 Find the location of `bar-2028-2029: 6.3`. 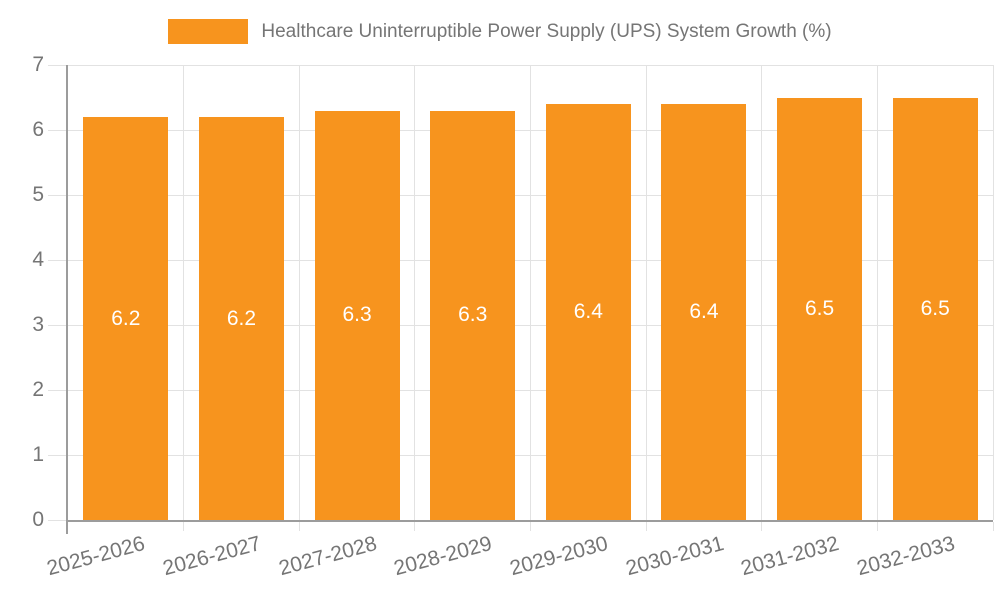

bar-2028-2029: 6.3 is located at coordinates (473, 315).